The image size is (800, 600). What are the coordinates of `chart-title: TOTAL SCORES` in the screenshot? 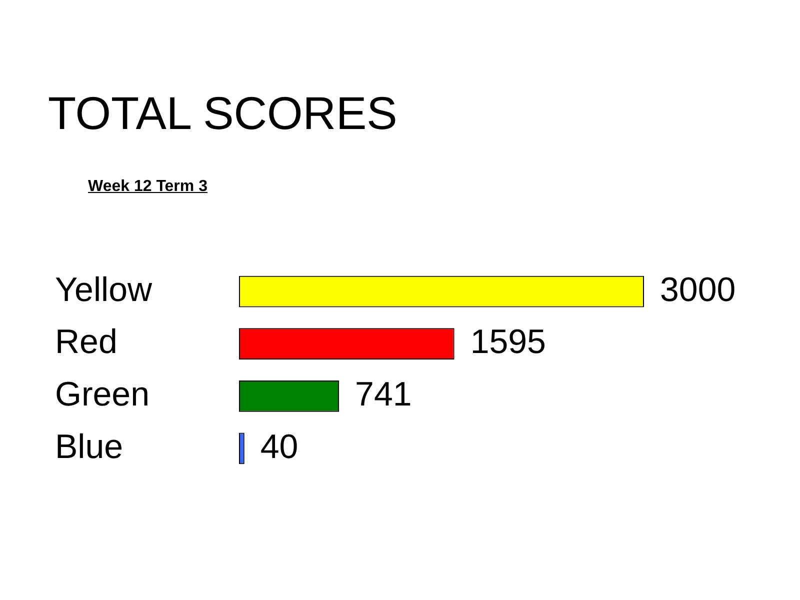 It's located at (223, 113).